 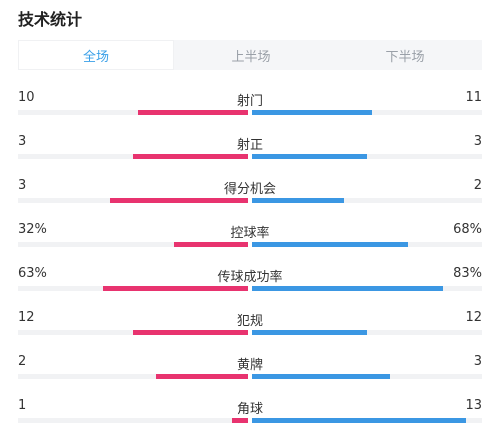 I want to click on home-value: 2, so click(x=22, y=361).